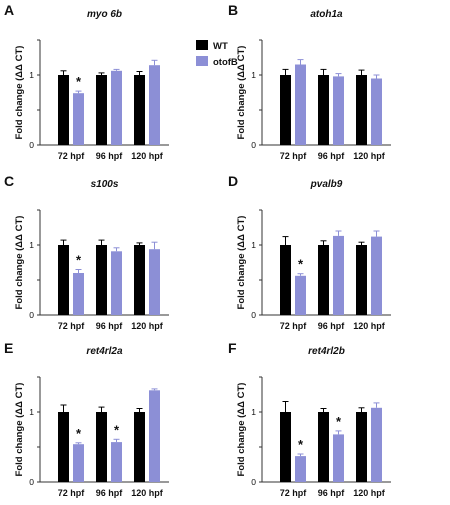  I want to click on panel-letter: B, so click(233, 10).